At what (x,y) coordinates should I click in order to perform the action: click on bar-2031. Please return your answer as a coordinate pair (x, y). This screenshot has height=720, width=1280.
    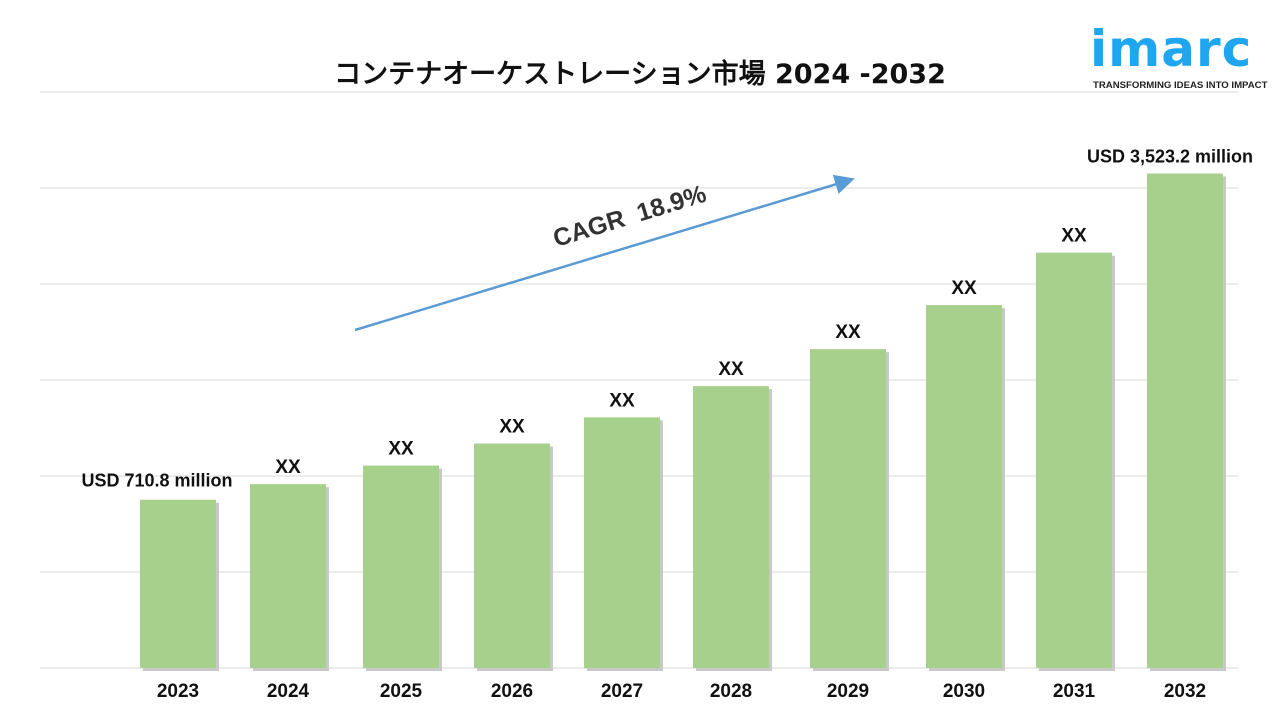
    Looking at the image, I should click on (1074, 460).